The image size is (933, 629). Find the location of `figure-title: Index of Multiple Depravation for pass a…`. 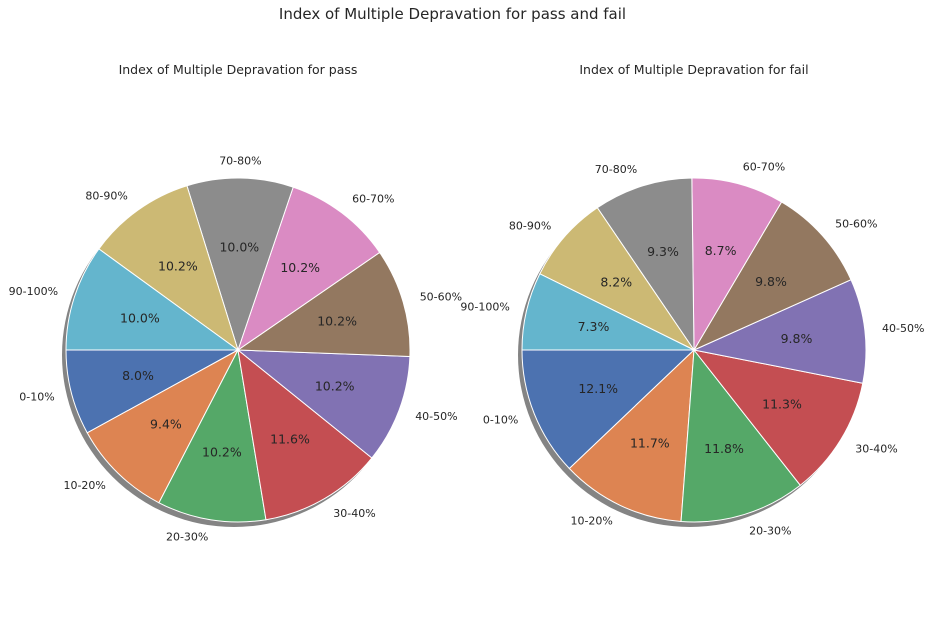

figure-title: Index of Multiple Depravation for pass a… is located at coordinates (452, 14).